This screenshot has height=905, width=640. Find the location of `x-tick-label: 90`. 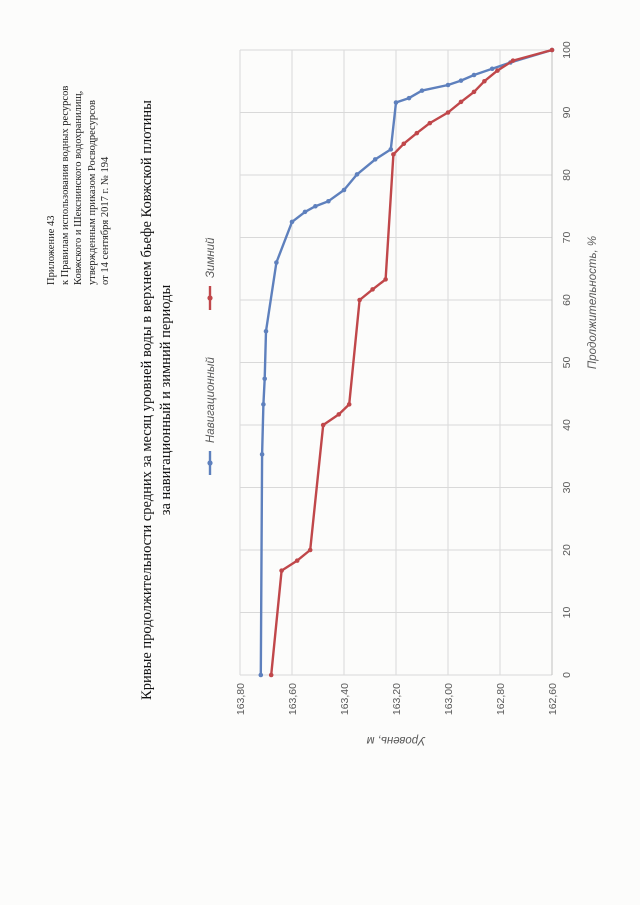

x-tick-label: 90 is located at coordinates (567, 113).